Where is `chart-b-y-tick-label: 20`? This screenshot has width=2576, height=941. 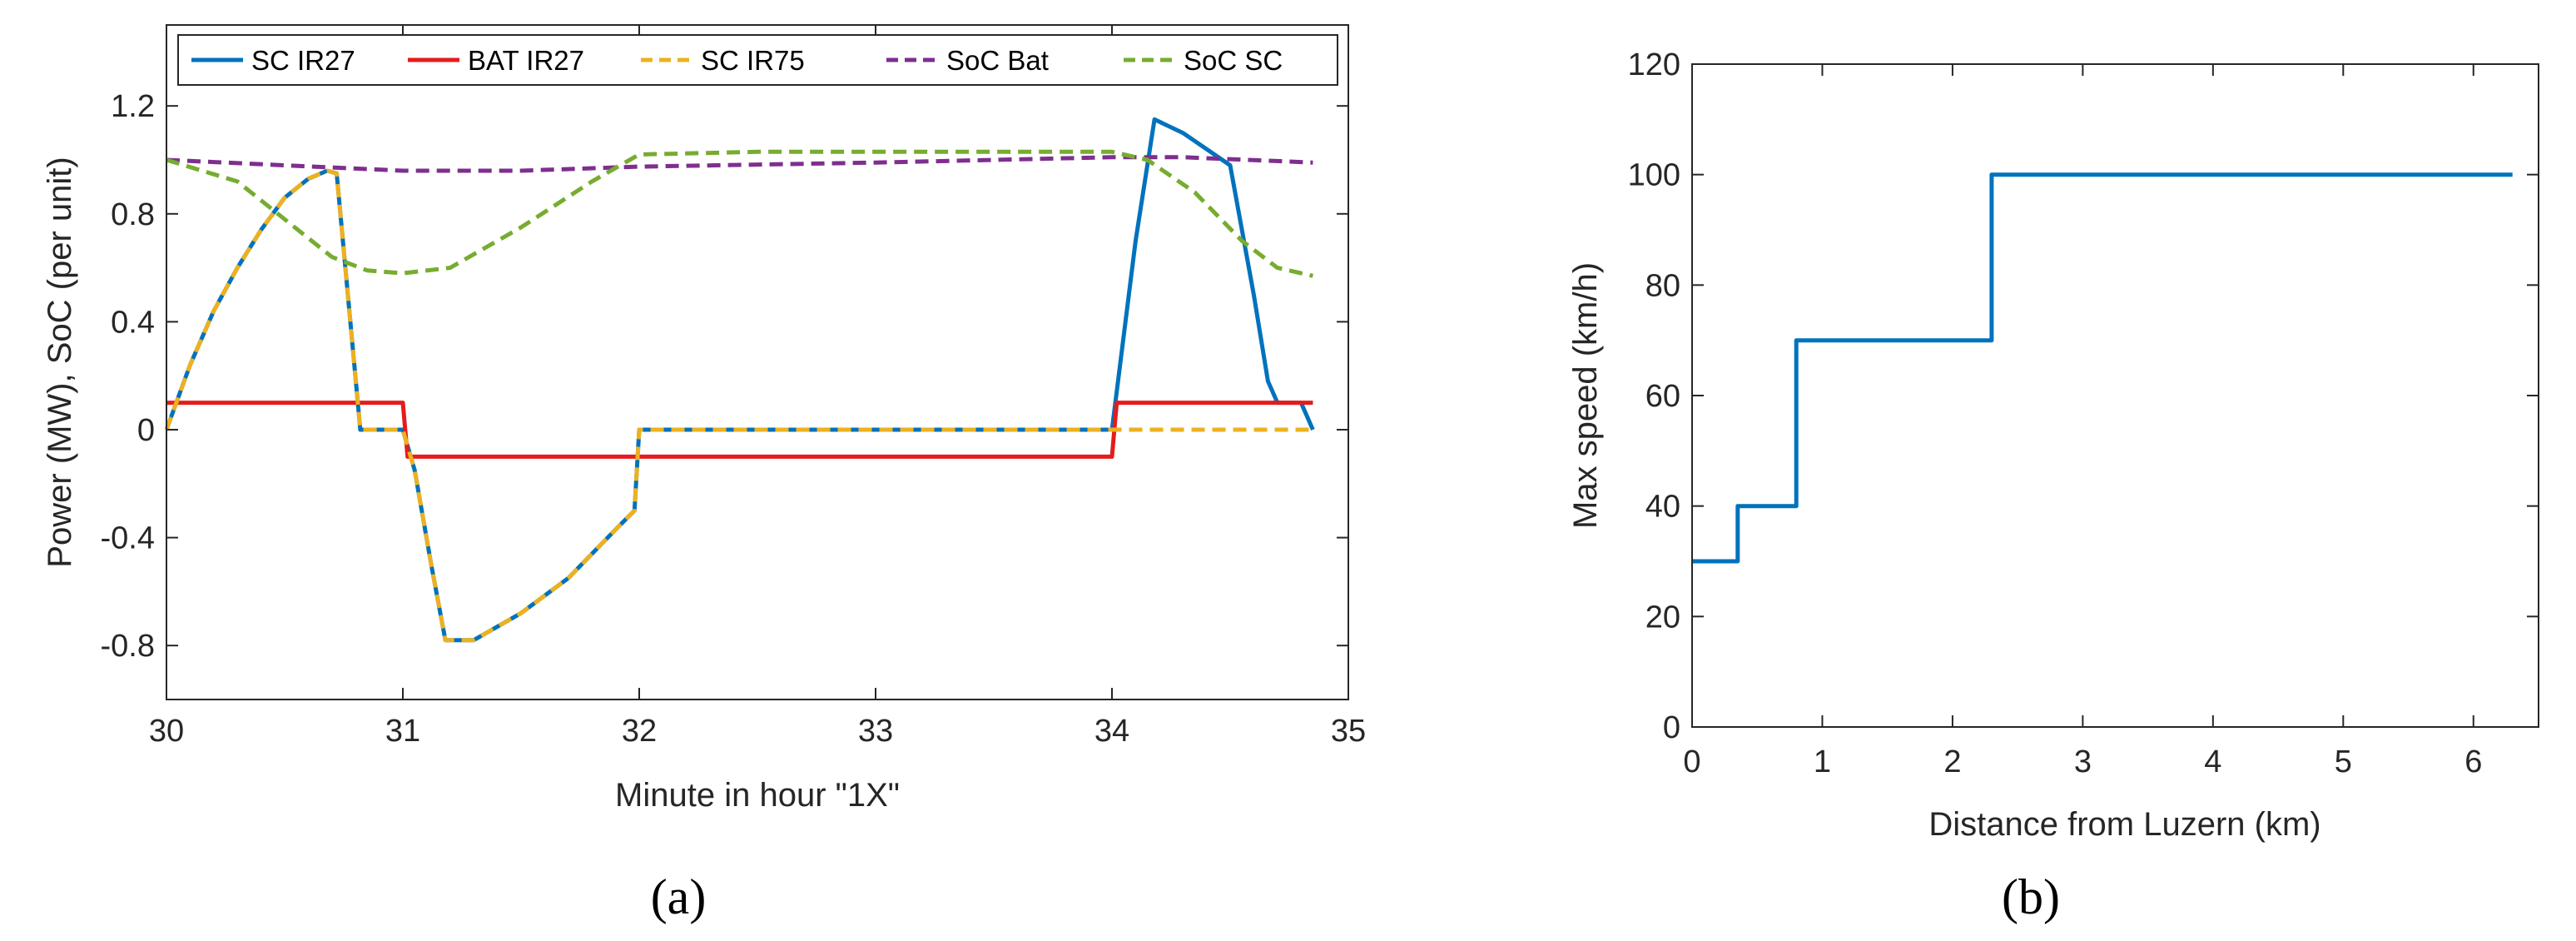
chart-b-y-tick-label: 20 is located at coordinates (1662, 617).